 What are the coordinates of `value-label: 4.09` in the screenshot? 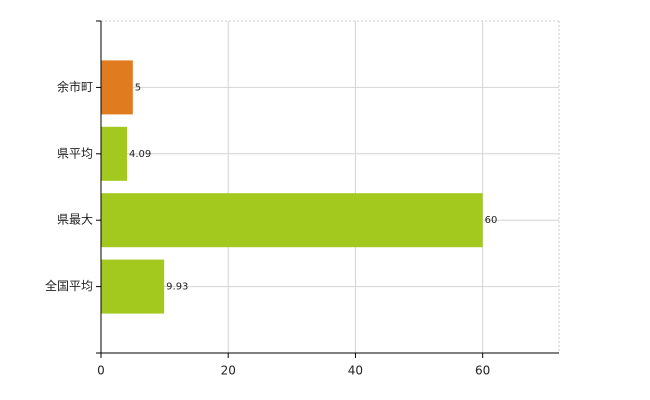 It's located at (140, 154).